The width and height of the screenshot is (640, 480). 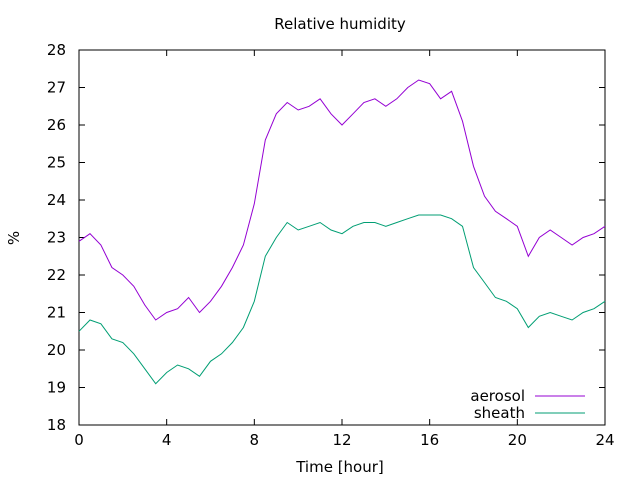 I want to click on y-axis-label: %, so click(x=14, y=238).